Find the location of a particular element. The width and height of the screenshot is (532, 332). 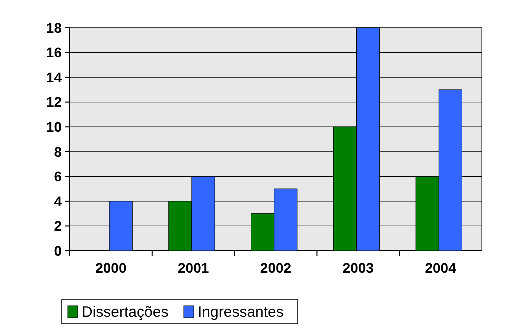

y-tick-label: 14 is located at coordinates (54, 77).